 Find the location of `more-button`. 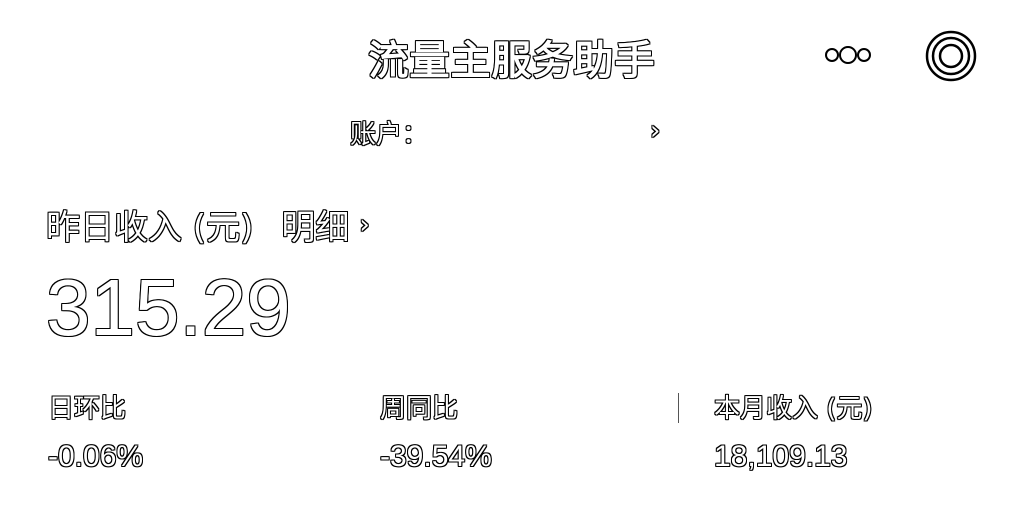

more-button is located at coordinates (848, 55).